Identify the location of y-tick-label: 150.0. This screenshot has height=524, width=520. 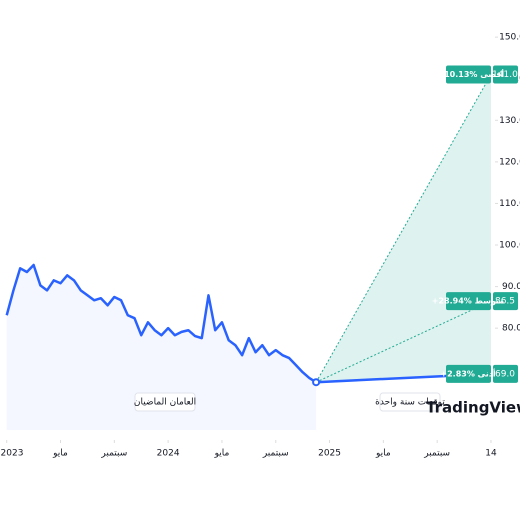
(509, 38).